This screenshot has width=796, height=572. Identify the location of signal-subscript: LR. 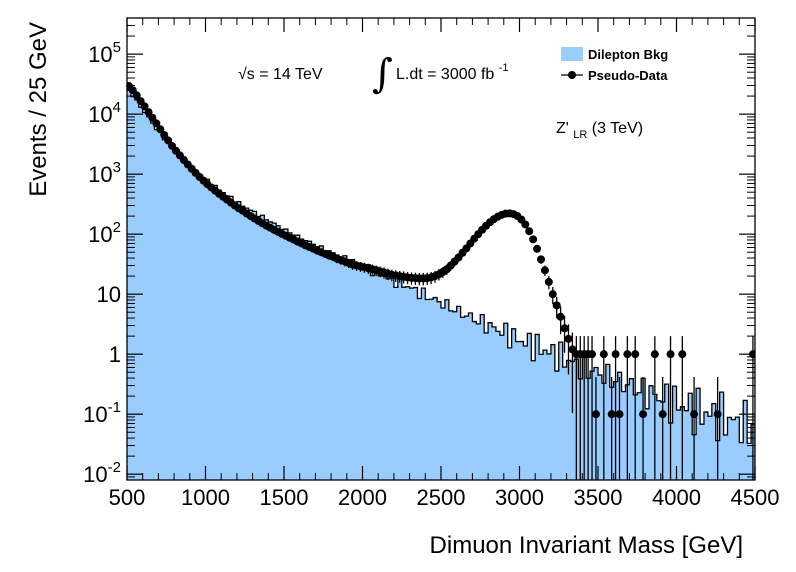
(580, 135).